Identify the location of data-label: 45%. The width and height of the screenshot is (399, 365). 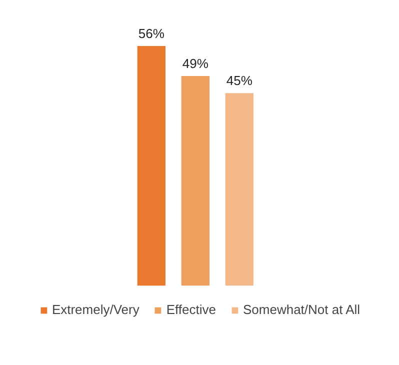
(239, 80).